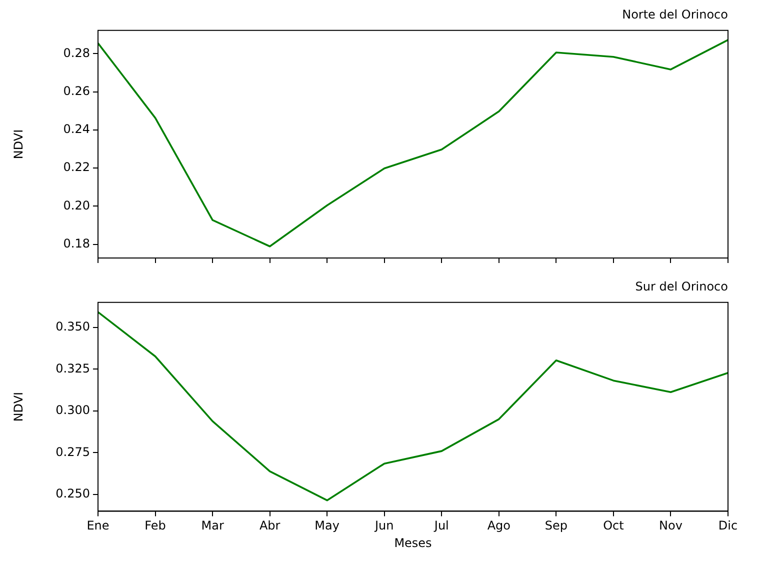 The height and width of the screenshot is (563, 758). Describe the element at coordinates (498, 525) in the screenshot. I see `x-tick-label: Ago` at that location.